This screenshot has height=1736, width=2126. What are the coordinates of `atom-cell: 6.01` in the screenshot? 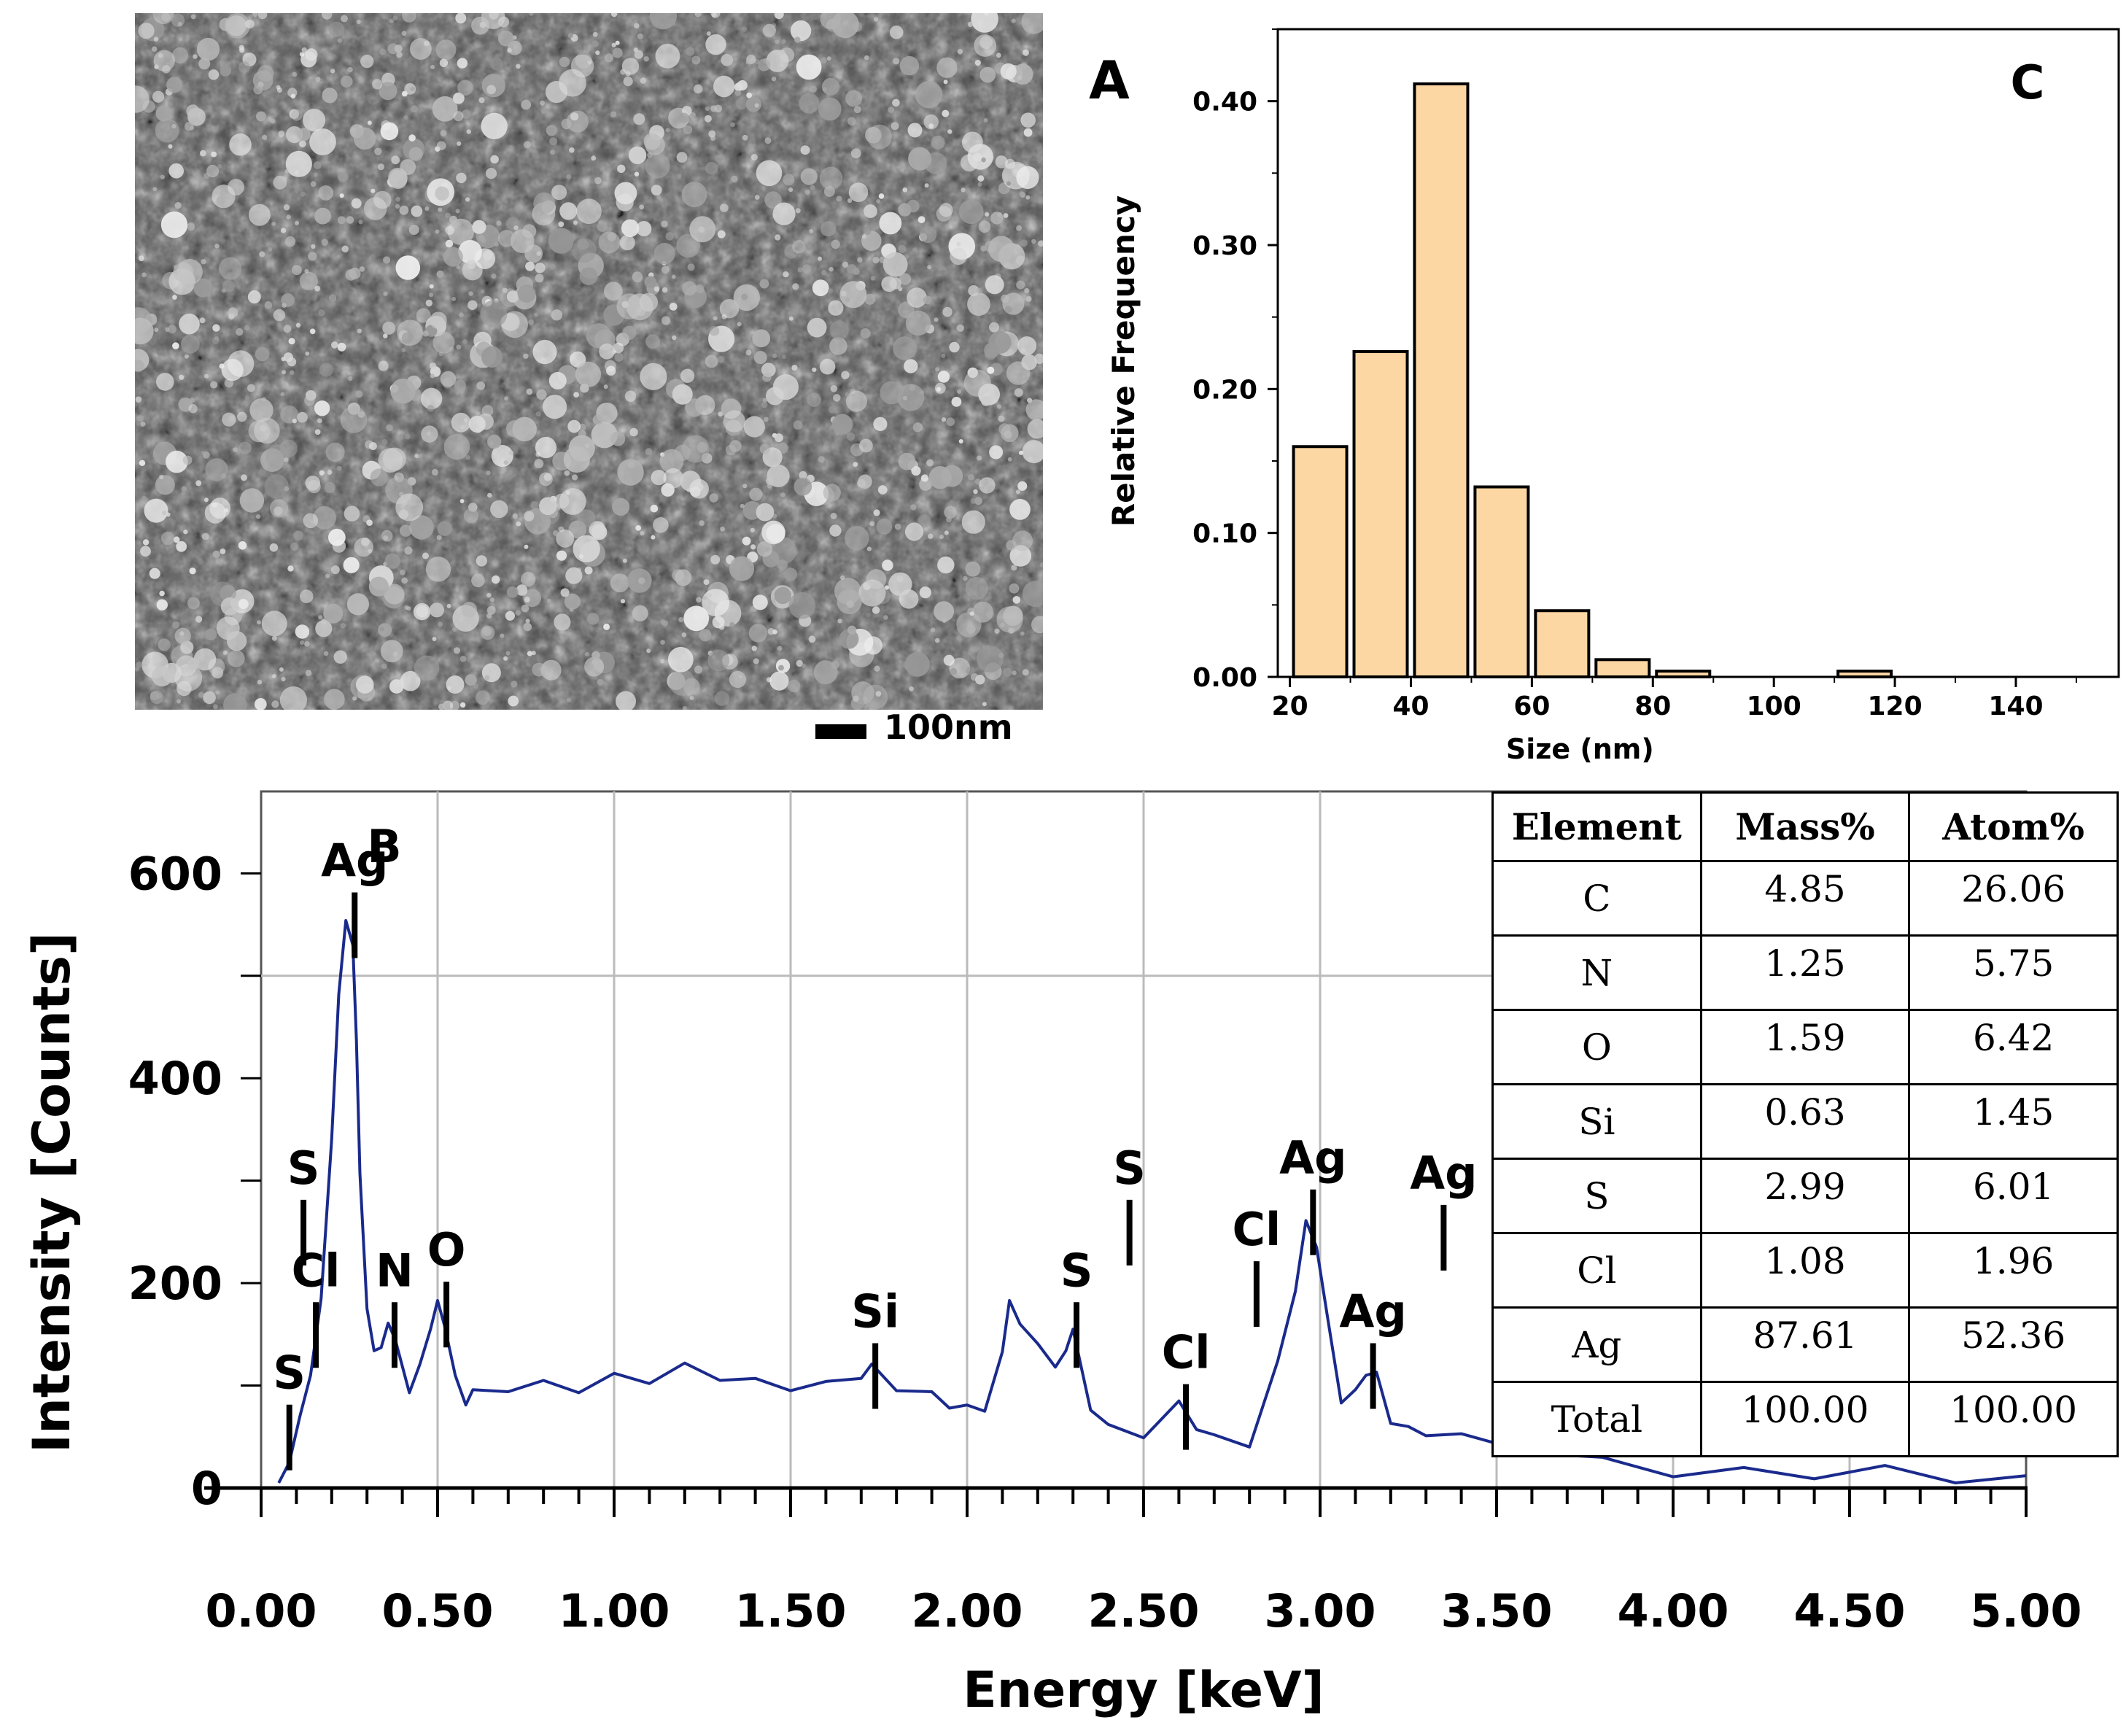 It's located at (2013, 1196).